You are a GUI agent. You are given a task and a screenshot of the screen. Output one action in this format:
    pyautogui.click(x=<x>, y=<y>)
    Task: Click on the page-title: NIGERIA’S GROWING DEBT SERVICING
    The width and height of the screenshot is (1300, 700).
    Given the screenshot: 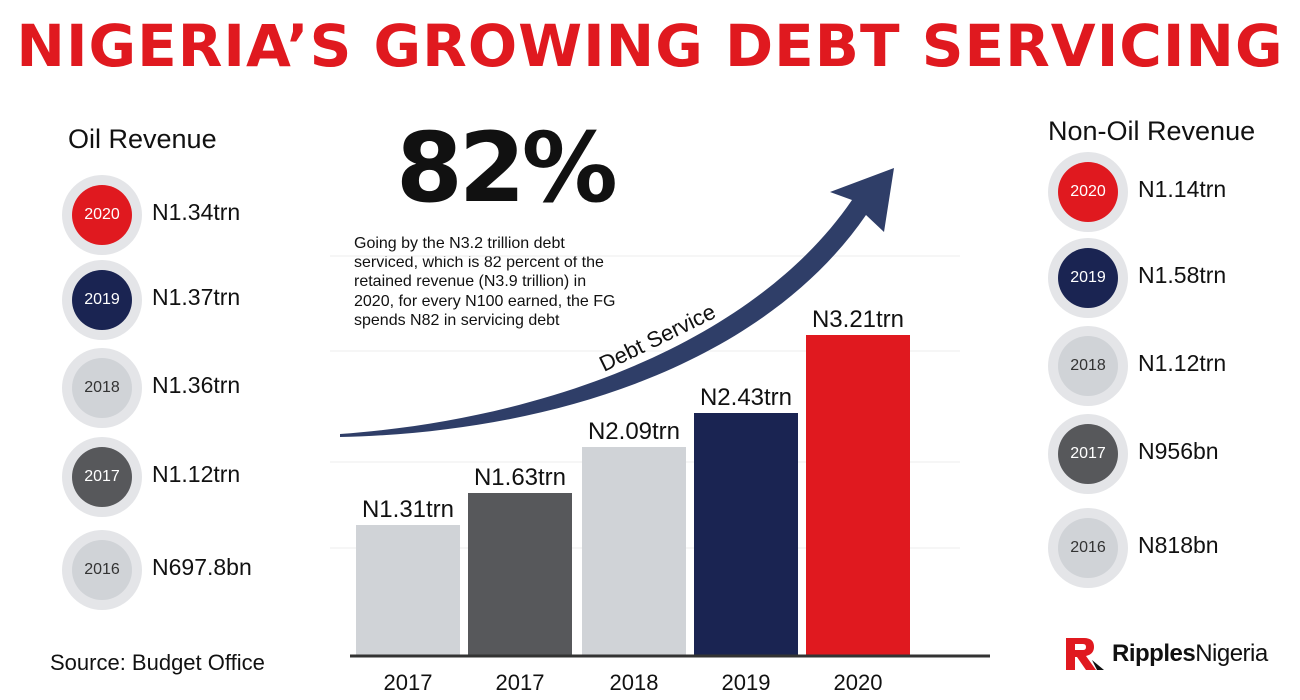 What is the action you would take?
    pyautogui.click(x=650, y=46)
    